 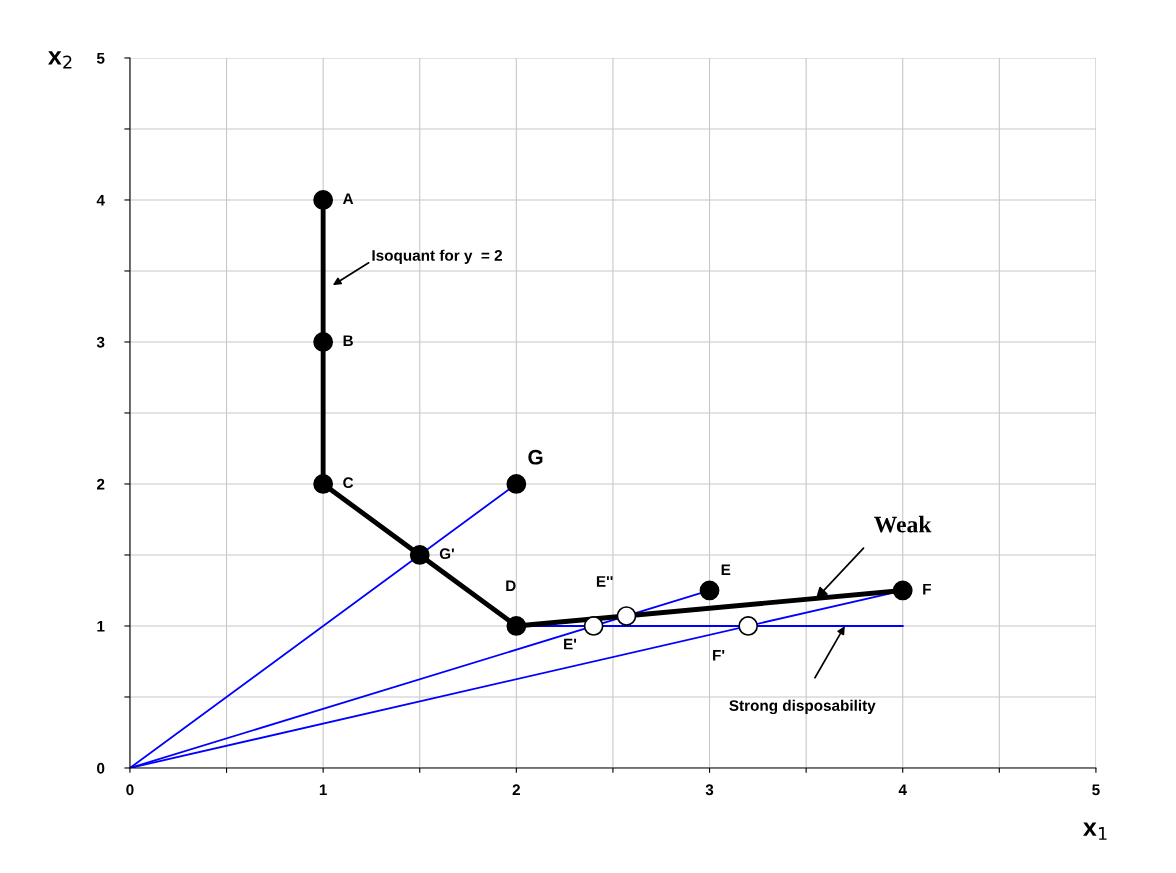 What do you see at coordinates (437, 256) in the screenshot?
I see `annotation: Isoquant for y = 2` at bounding box center [437, 256].